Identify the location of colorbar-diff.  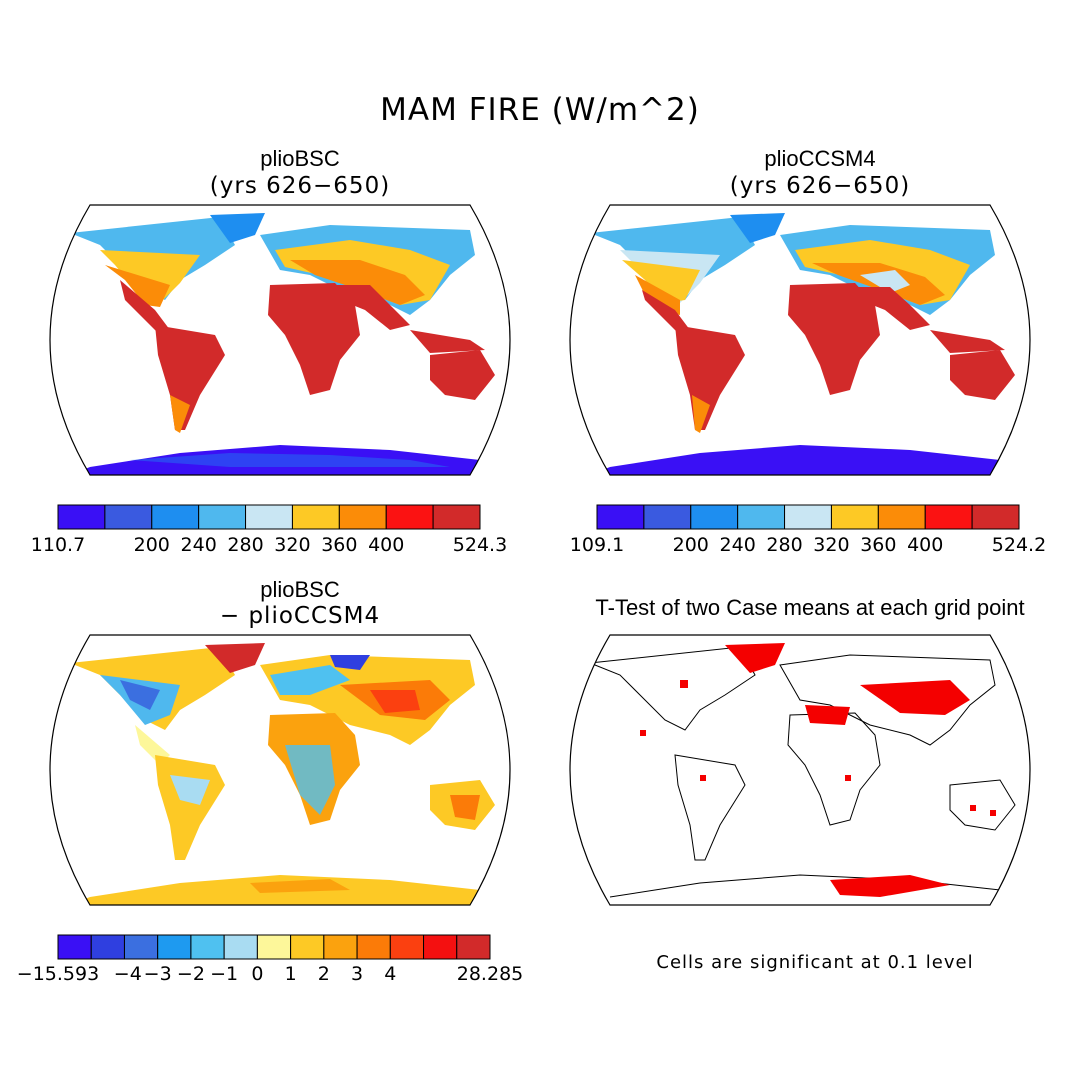
(274, 947).